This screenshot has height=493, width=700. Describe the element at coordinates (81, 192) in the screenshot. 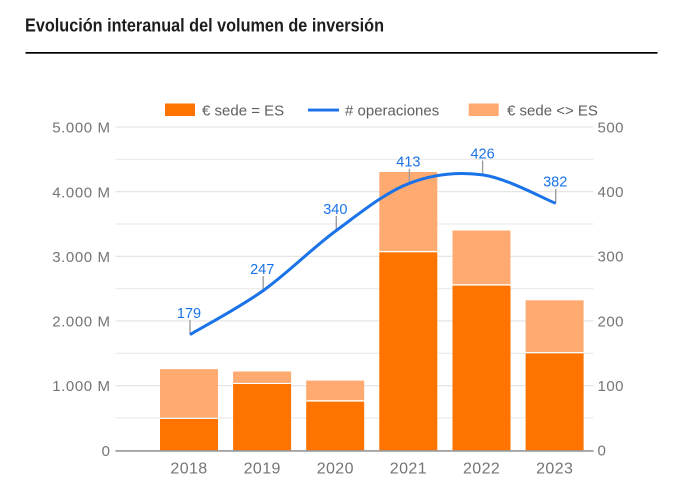

I see `svg-text: 4.000 M` at that location.